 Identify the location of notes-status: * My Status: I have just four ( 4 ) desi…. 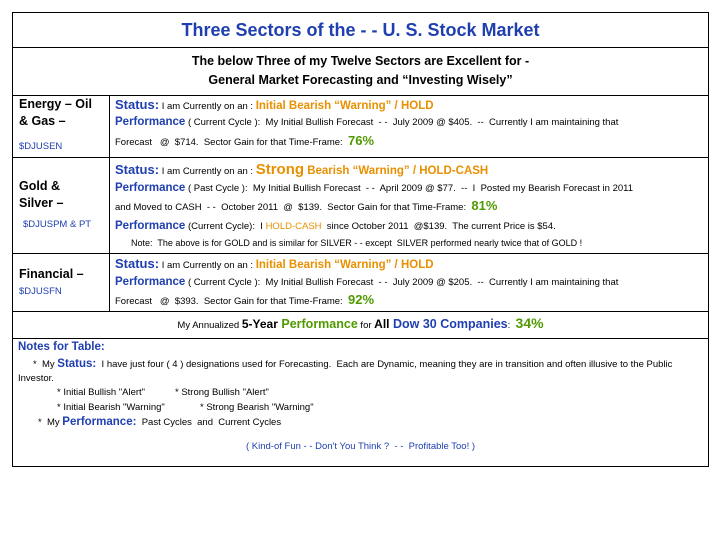
(362, 371).